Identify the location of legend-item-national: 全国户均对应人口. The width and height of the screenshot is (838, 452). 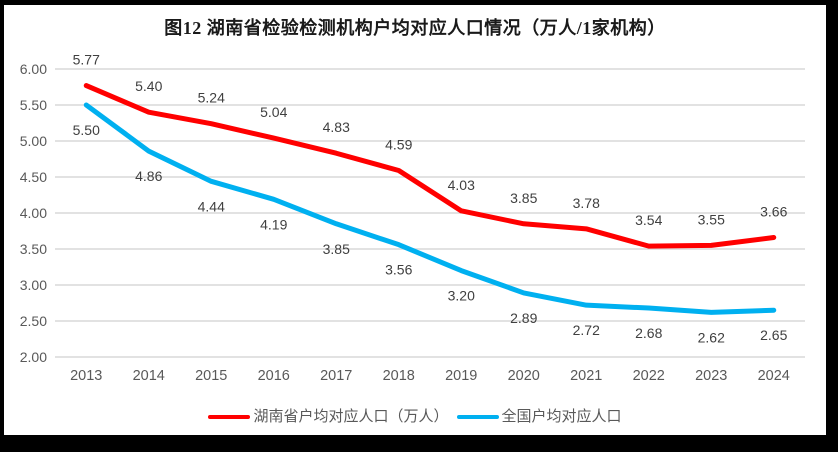
(539, 417).